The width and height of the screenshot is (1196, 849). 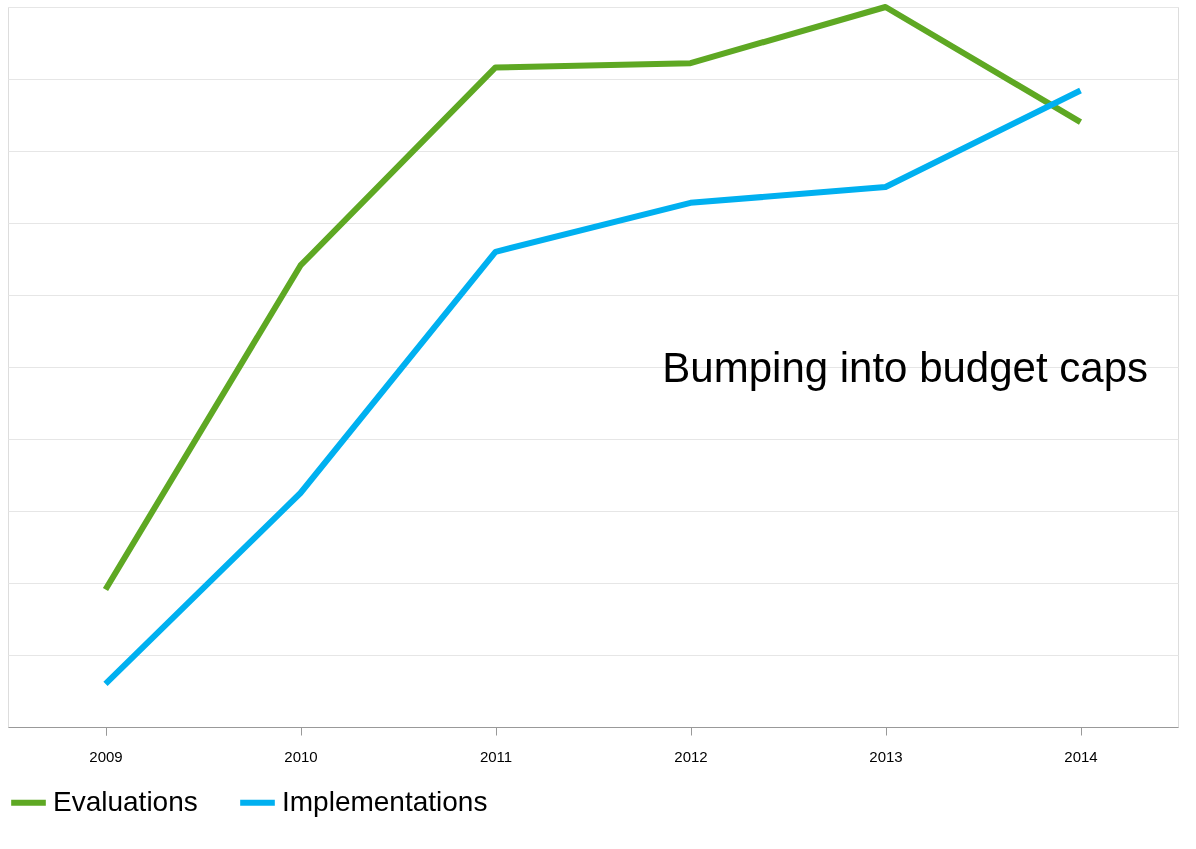 What do you see at coordinates (125, 801) in the screenshot?
I see `legend-label: Evaluations` at bounding box center [125, 801].